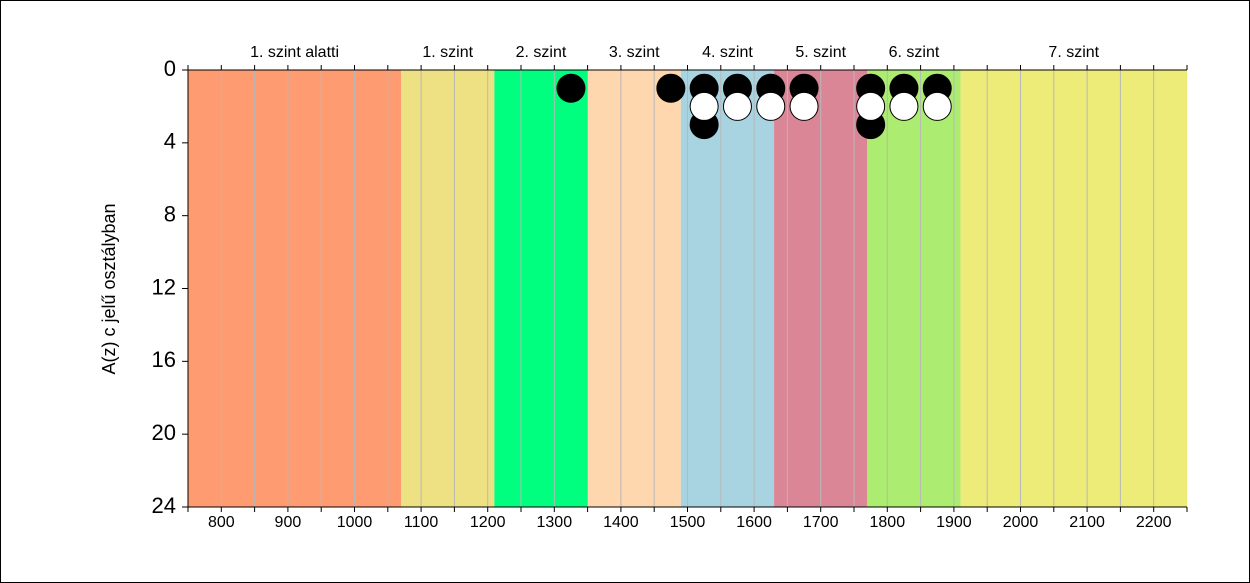 This screenshot has height=583, width=1250. What do you see at coordinates (109, 288) in the screenshot?
I see `y-axis-label: A(z) c jelű osztályban` at bounding box center [109, 288].